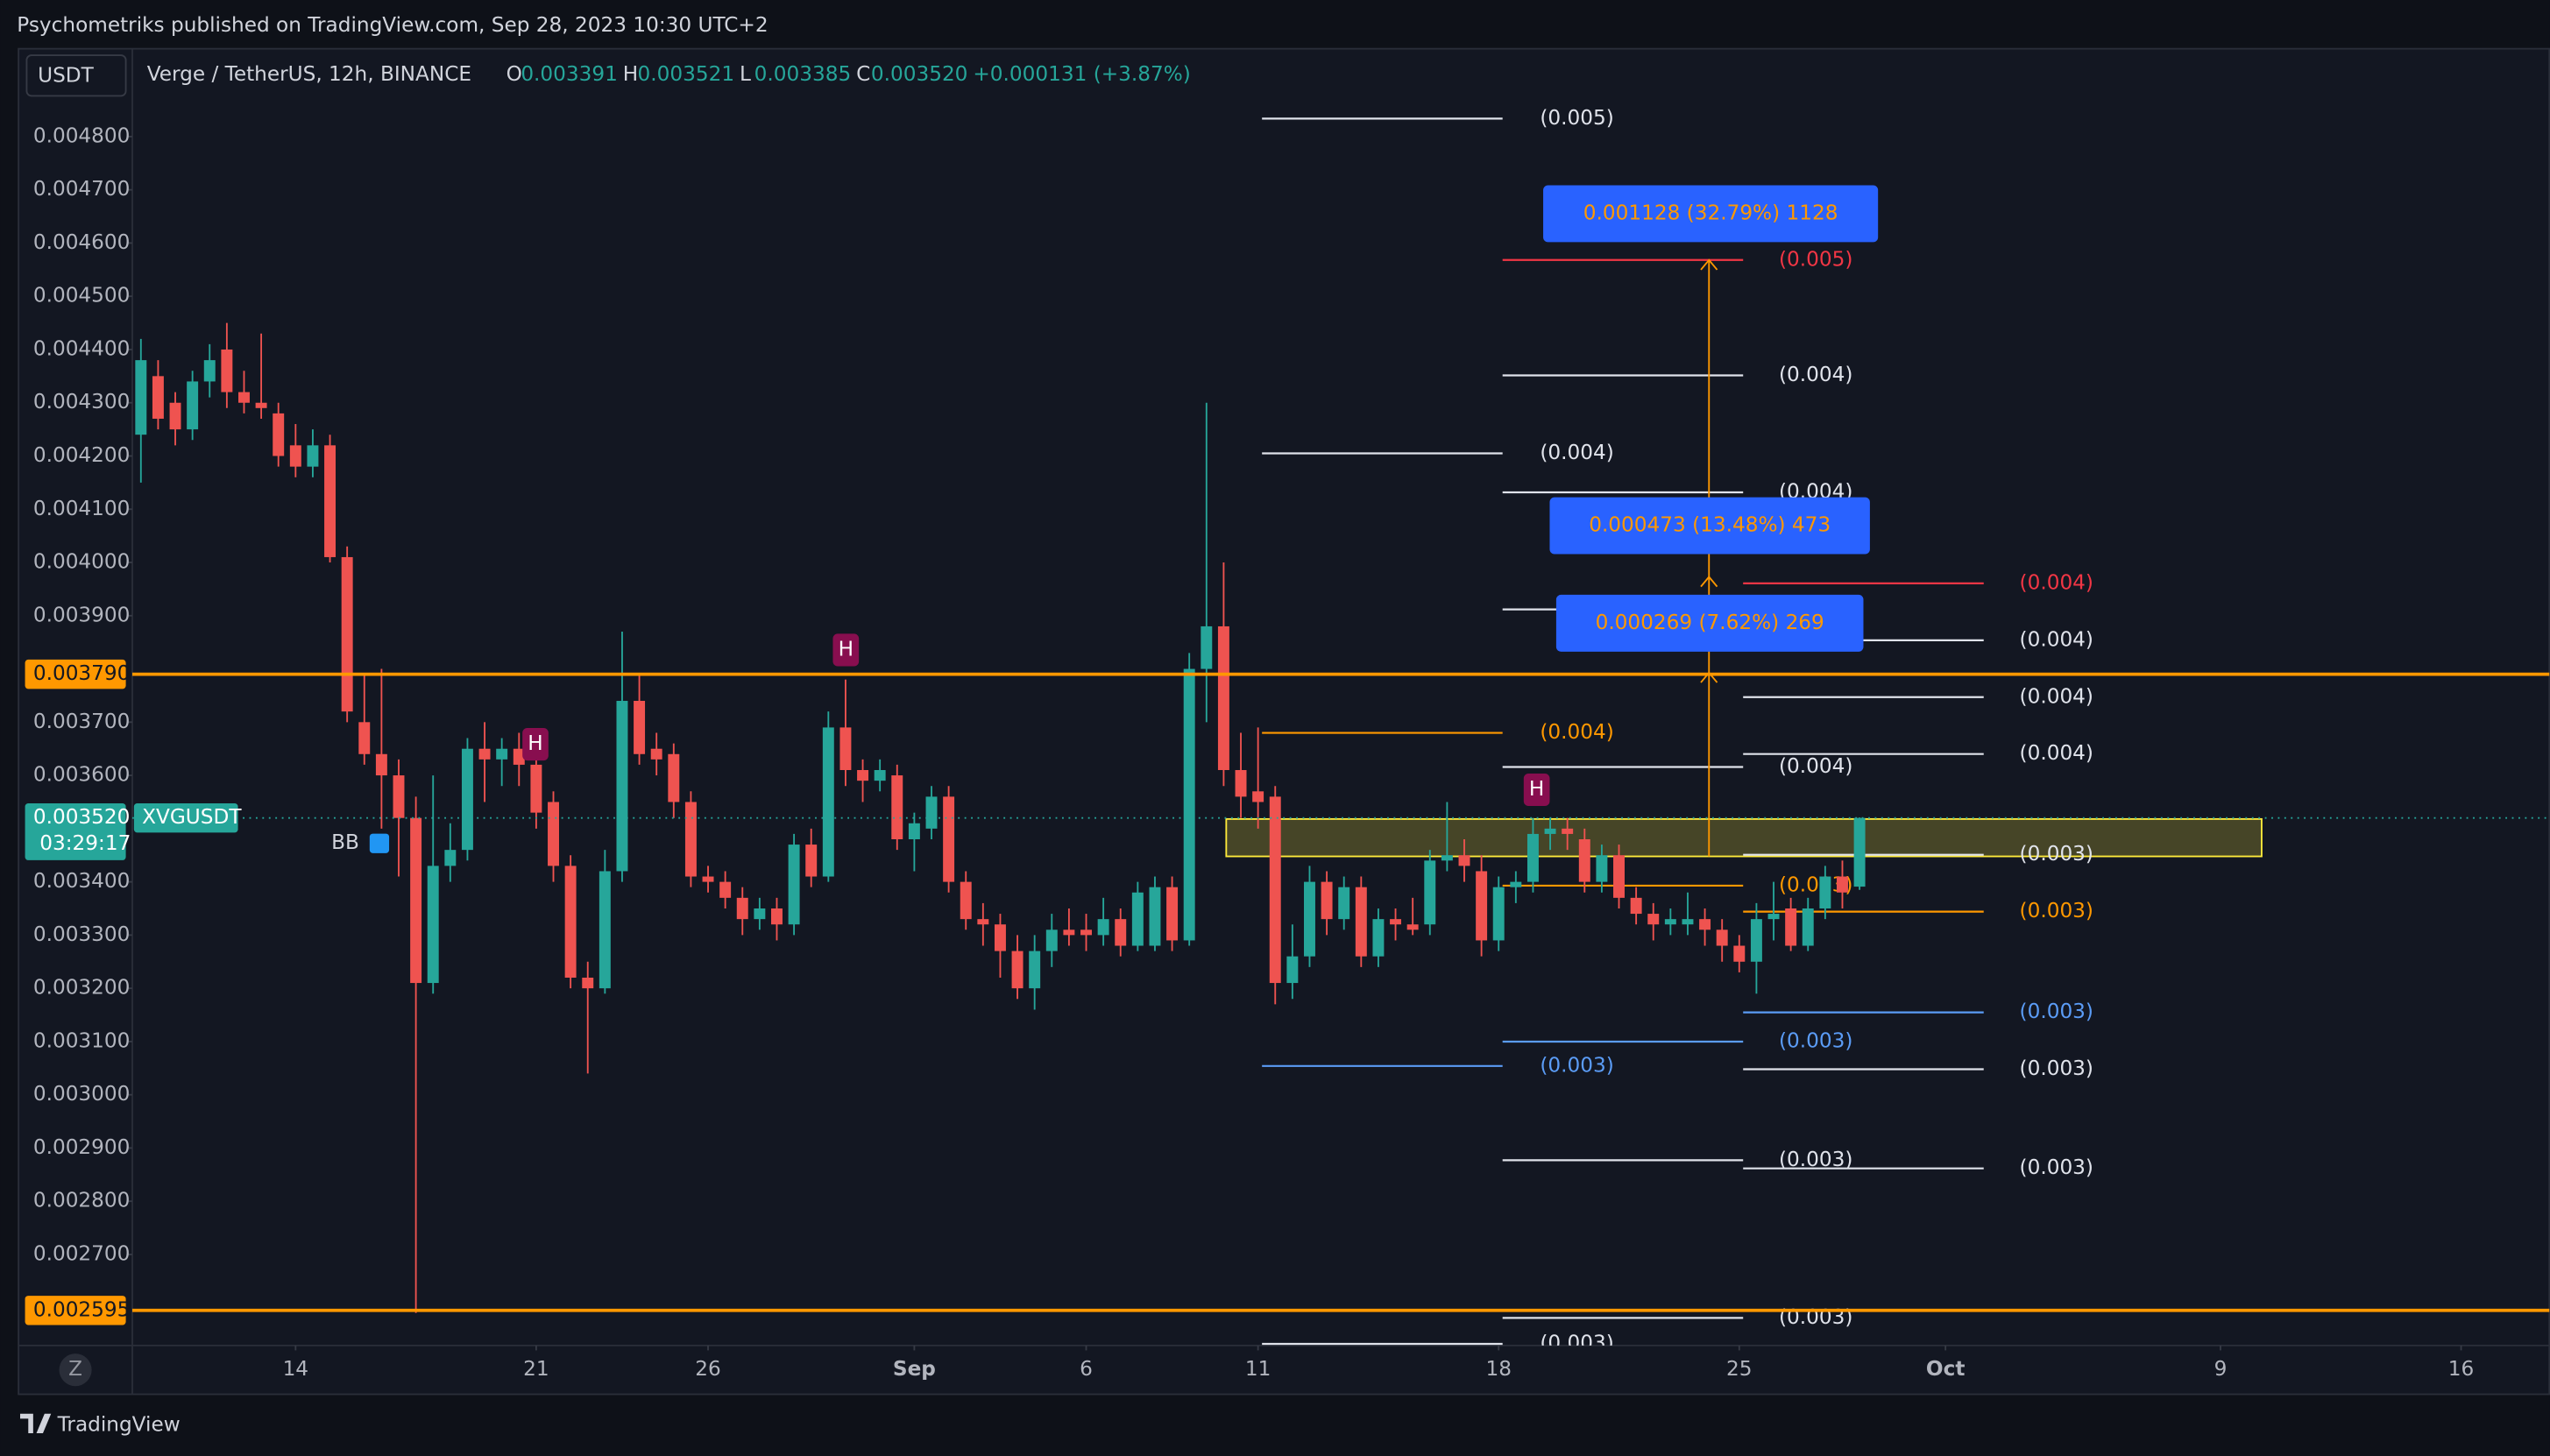  I want to click on zoom-button, so click(75, 1370).